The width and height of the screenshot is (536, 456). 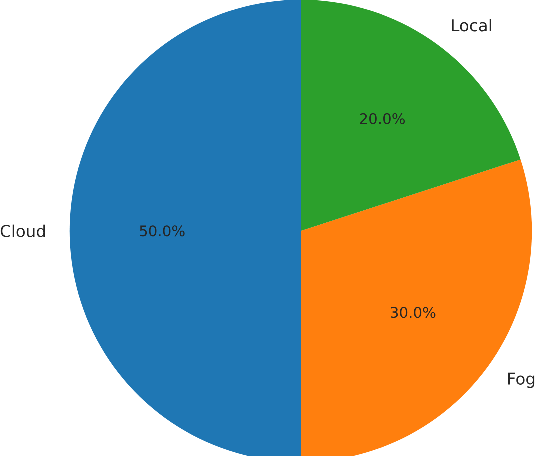 I want to click on slice-label: Fog, so click(x=521, y=380).